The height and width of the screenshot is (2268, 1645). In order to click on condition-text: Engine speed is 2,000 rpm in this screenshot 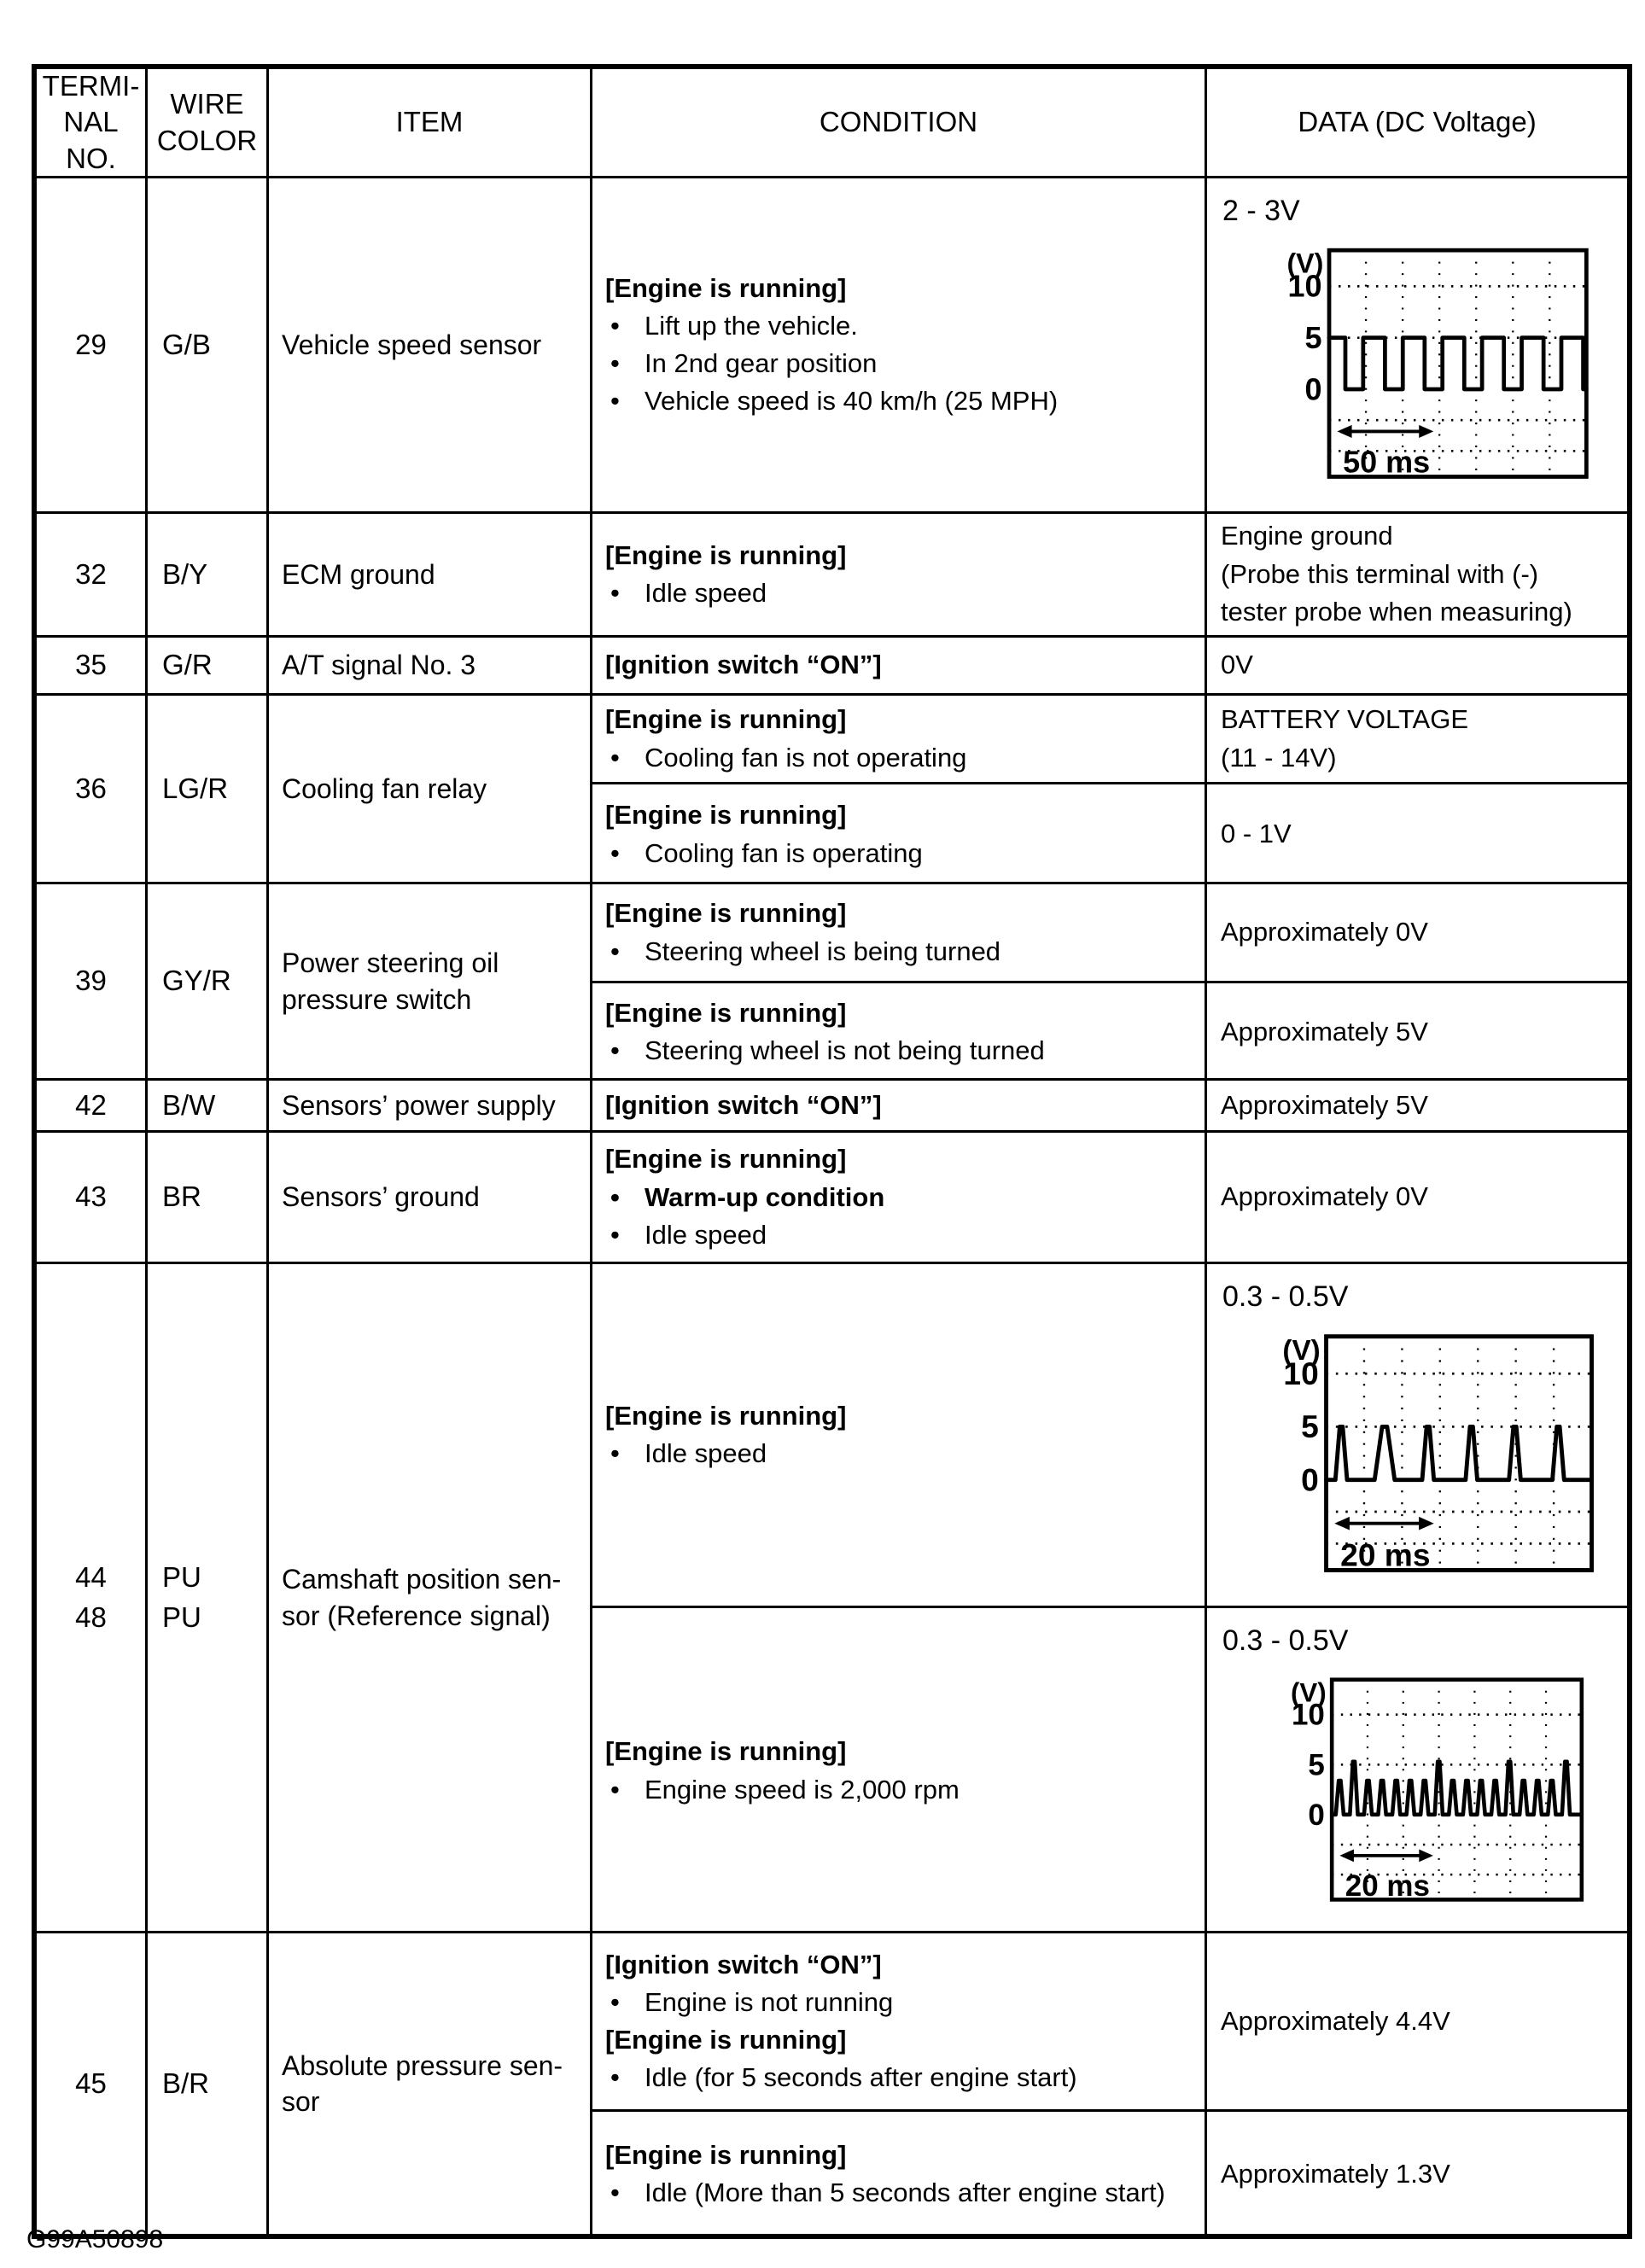, I will do `click(803, 1789)`.